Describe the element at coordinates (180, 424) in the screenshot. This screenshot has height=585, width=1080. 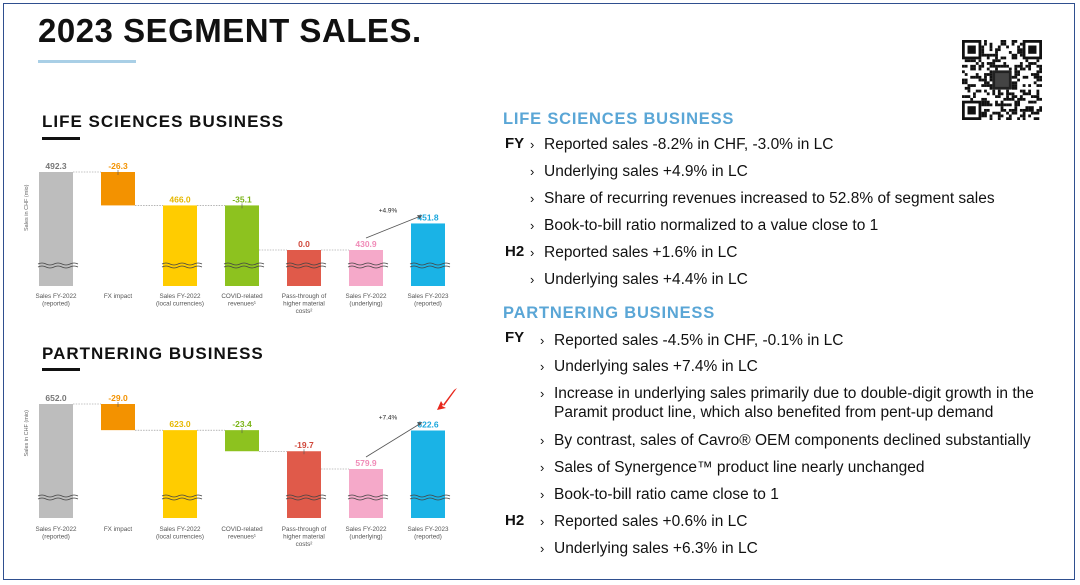
I see `value-label-3: 623.0` at that location.